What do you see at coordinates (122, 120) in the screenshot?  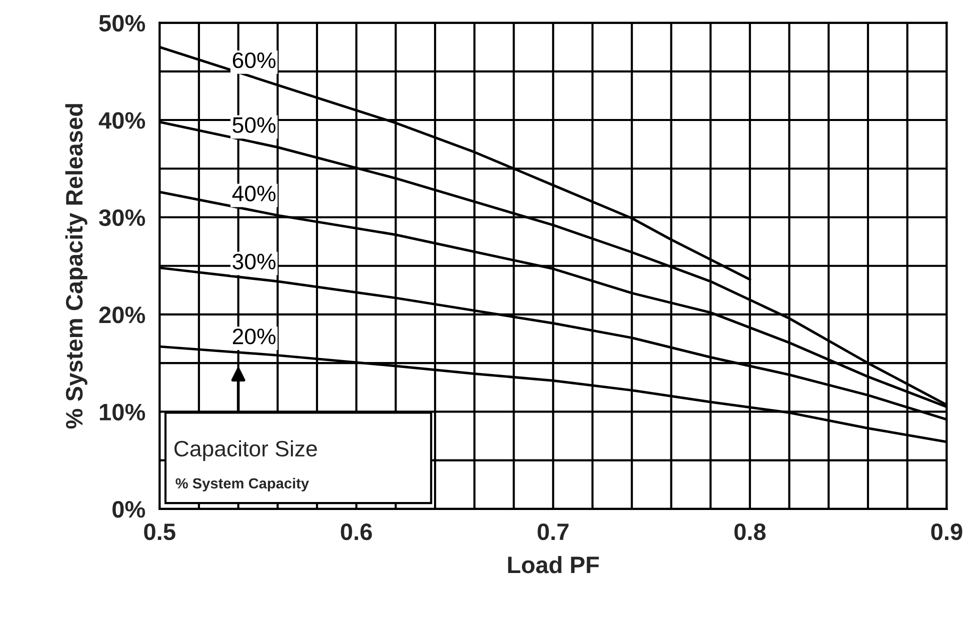 I see `y-tick-label: 40%` at bounding box center [122, 120].